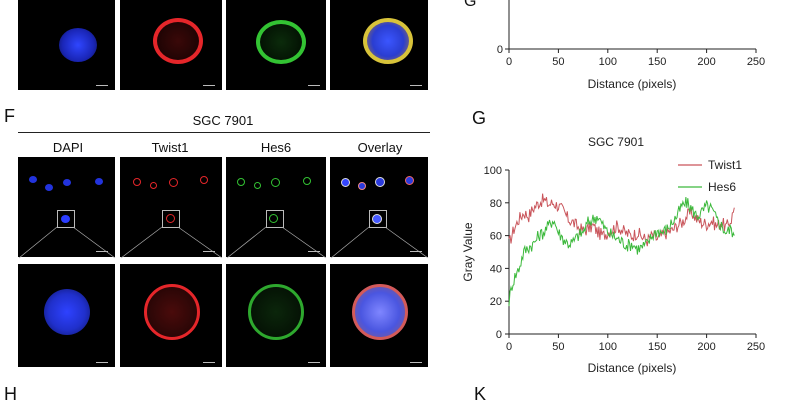 This screenshot has height=405, width=800. Describe the element at coordinates (616, 142) in the screenshot. I see `chart-title: SGC 7901` at that location.